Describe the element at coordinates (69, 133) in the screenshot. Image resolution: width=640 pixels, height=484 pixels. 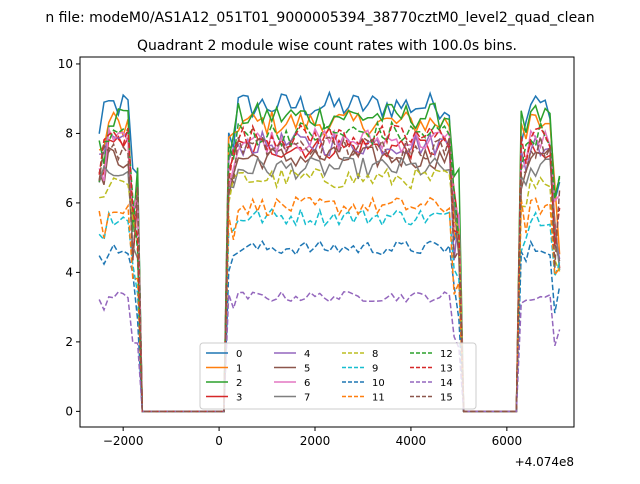
I see `y-tick-label: 8` at that location.